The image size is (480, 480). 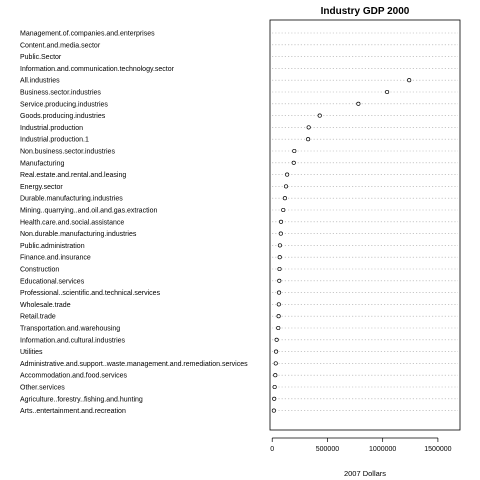 I want to click on category-label: Other.services, so click(x=42, y=388).